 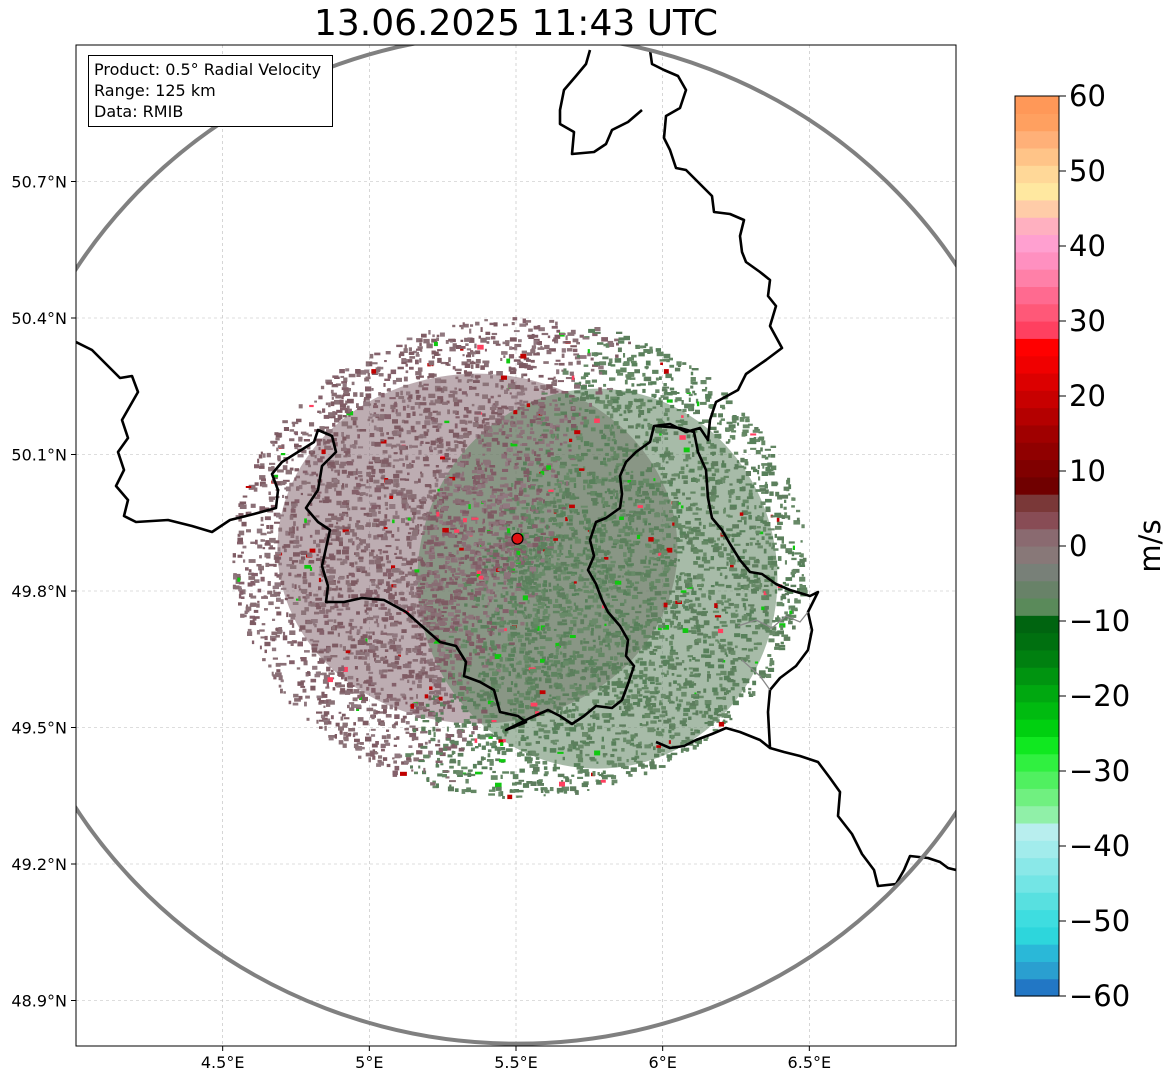 What do you see at coordinates (1087, 246) in the screenshot?
I see `colorbar-tick-label: 40` at bounding box center [1087, 246].